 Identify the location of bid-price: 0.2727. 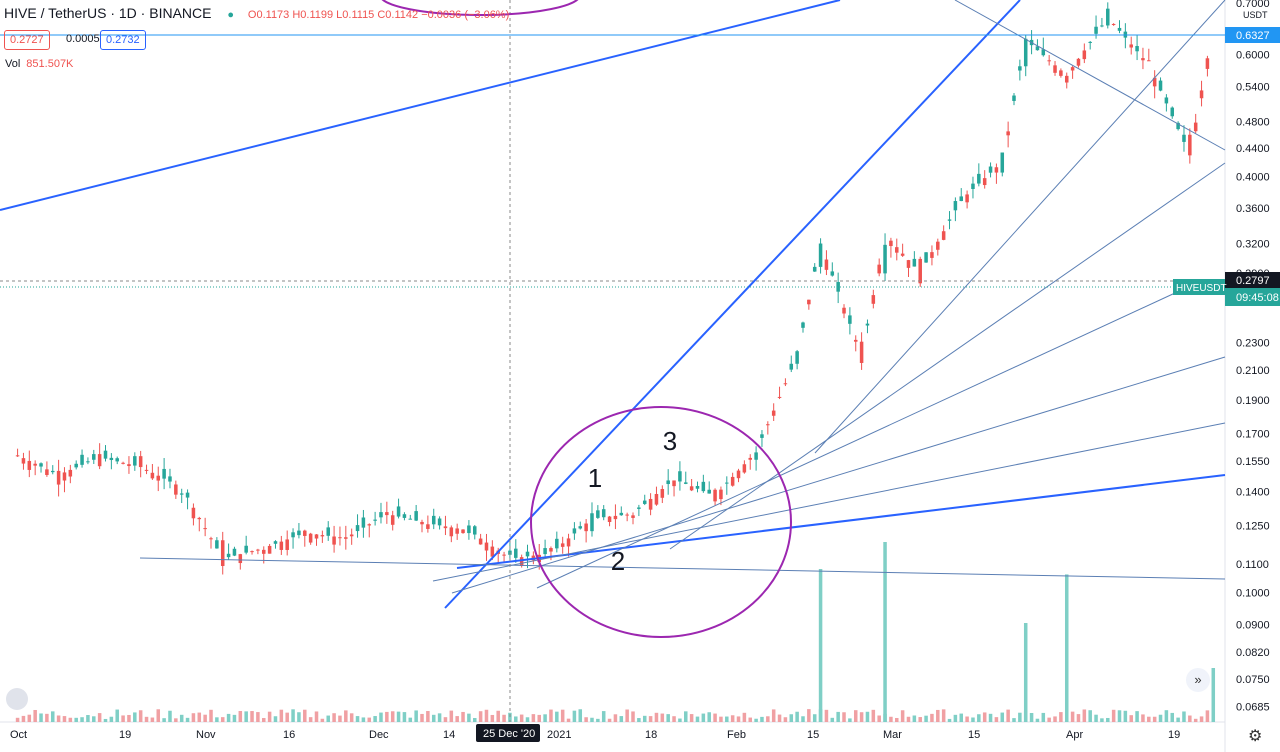
(27, 40).